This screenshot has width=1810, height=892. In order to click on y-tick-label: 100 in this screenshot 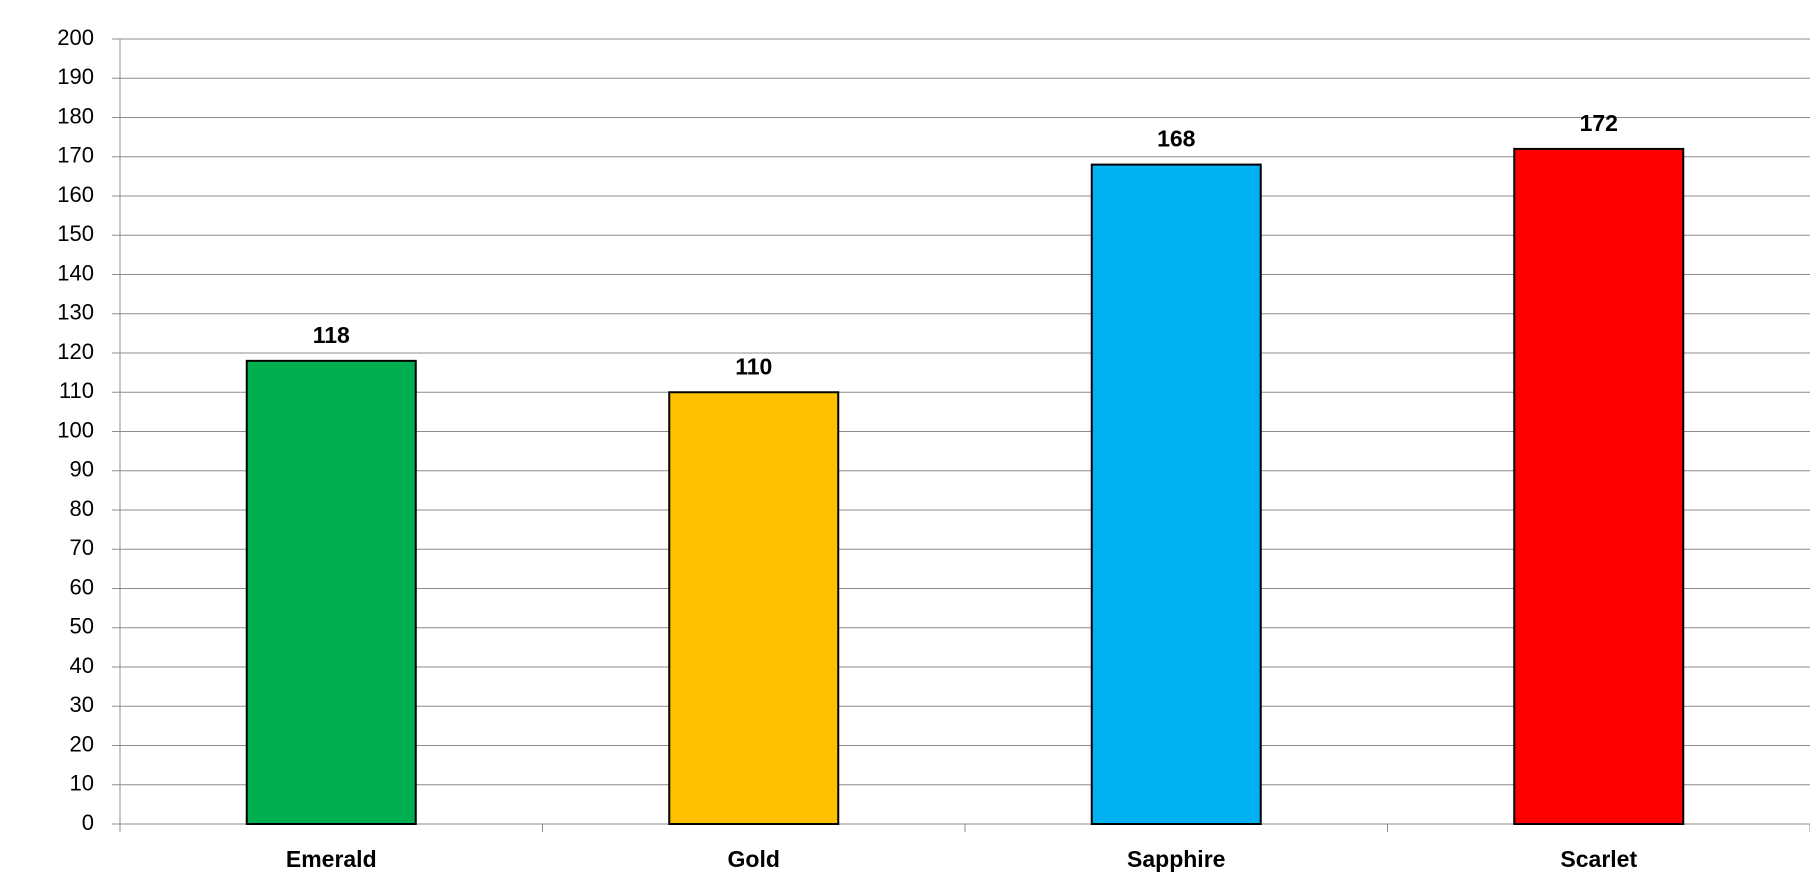, I will do `click(75, 429)`.